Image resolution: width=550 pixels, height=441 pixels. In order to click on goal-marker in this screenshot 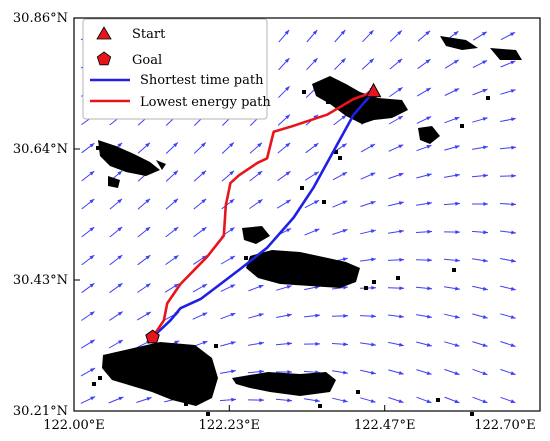, I will do `click(152, 336)`.